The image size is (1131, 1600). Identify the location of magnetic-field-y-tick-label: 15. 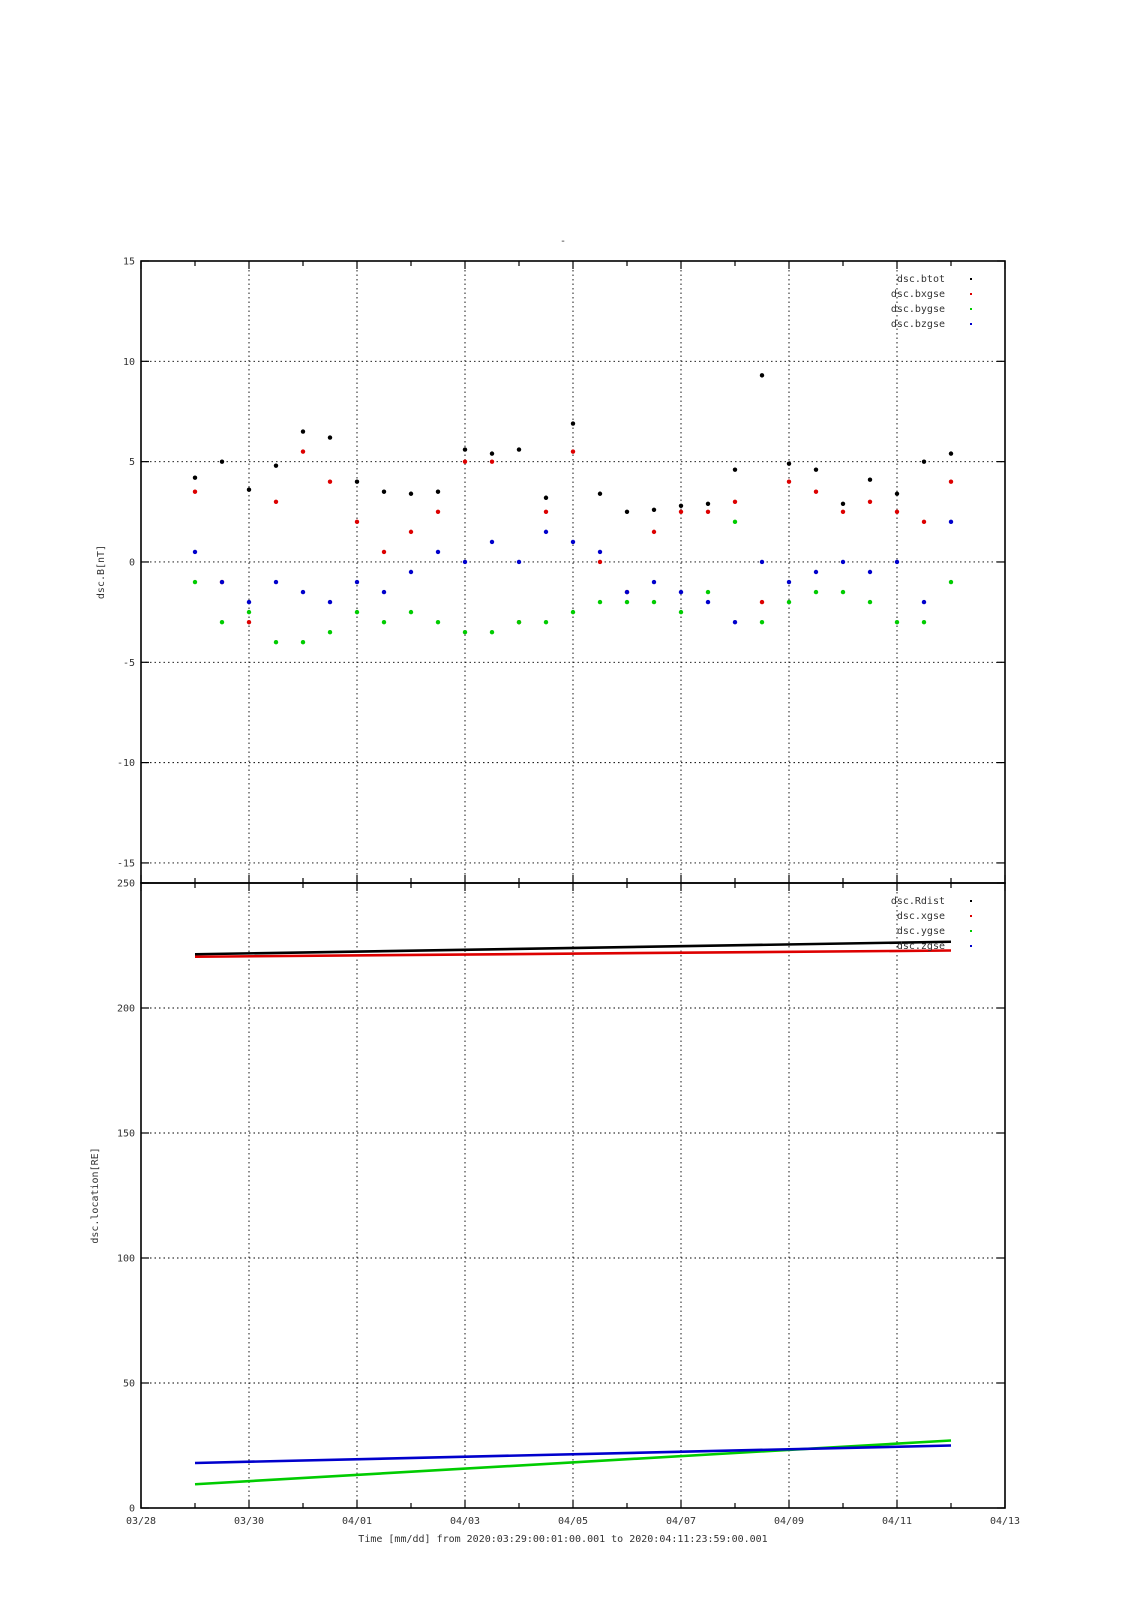
(129, 262).